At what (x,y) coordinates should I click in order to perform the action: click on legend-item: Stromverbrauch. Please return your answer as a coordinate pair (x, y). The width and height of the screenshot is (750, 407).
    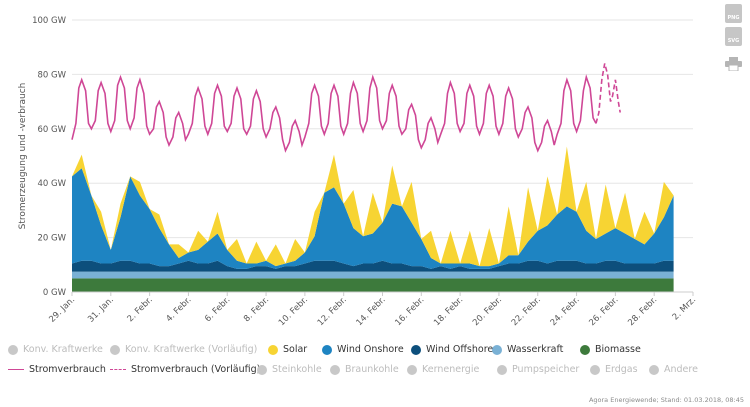
    Looking at the image, I should click on (57, 369).